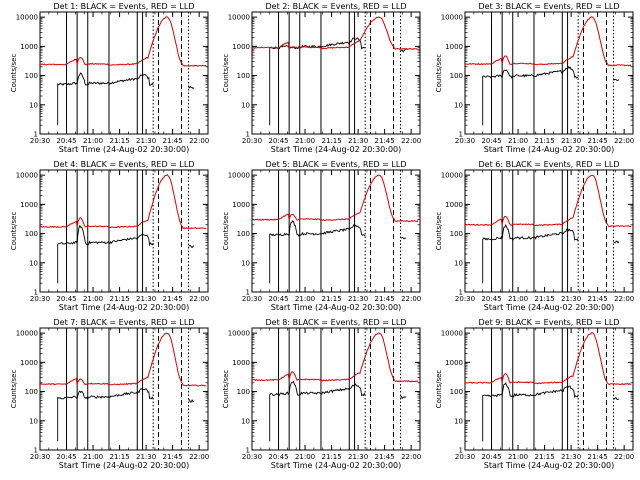 This screenshot has height=480, width=640. Describe the element at coordinates (549, 322) in the screenshot. I see `panel-title: Det 9: BLACK = Events, RED = LLD` at that location.